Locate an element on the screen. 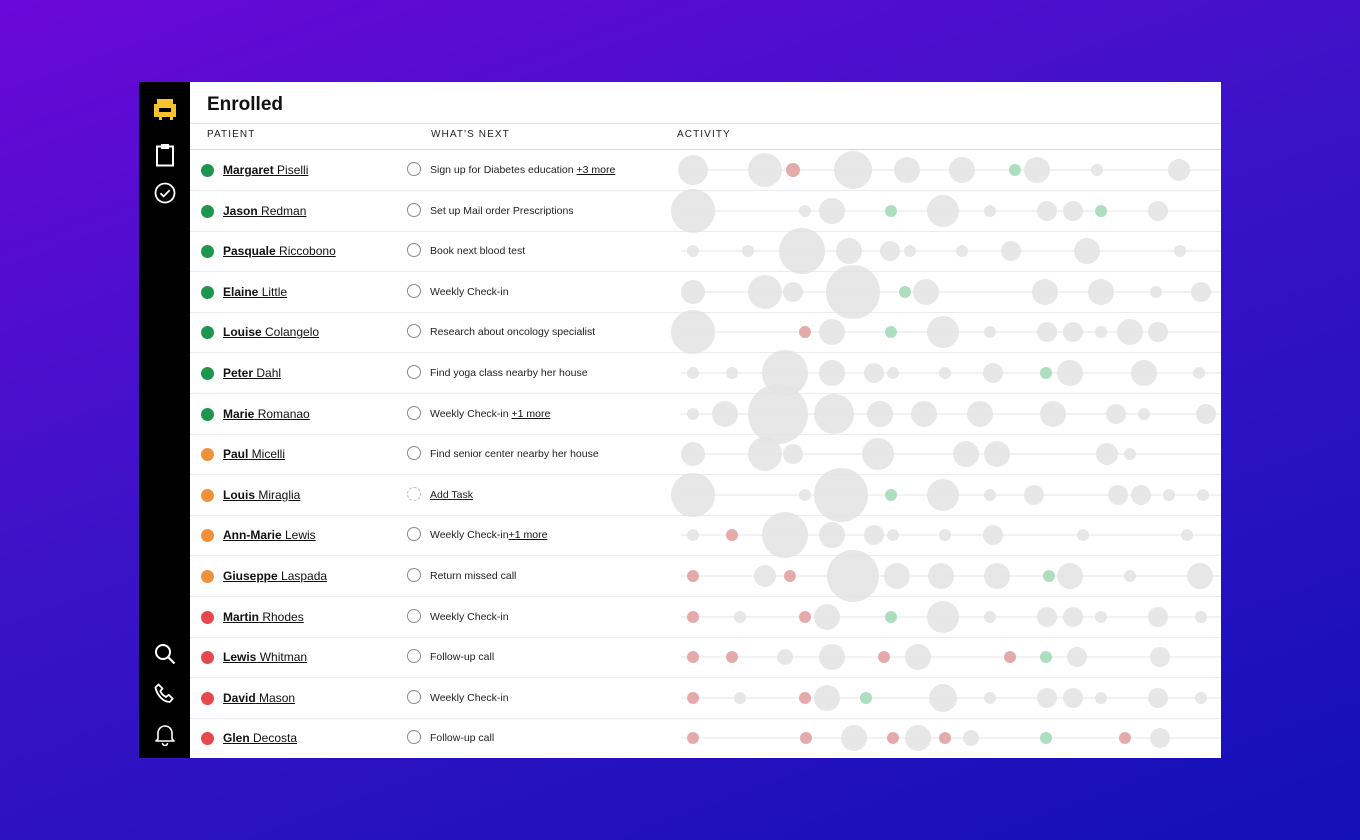 This screenshot has height=840, width=1360. next-task: Add Task is located at coordinates (451, 495).